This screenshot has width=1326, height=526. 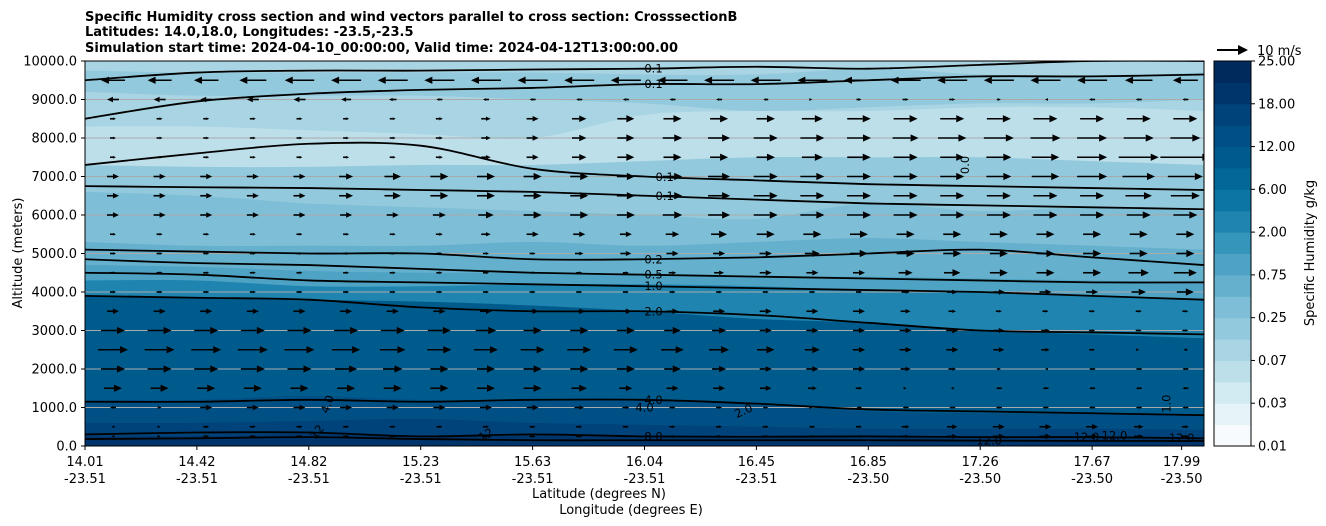 What do you see at coordinates (420, 462) in the screenshot?
I see `x-tick-label-lat: 15.23` at bounding box center [420, 462].